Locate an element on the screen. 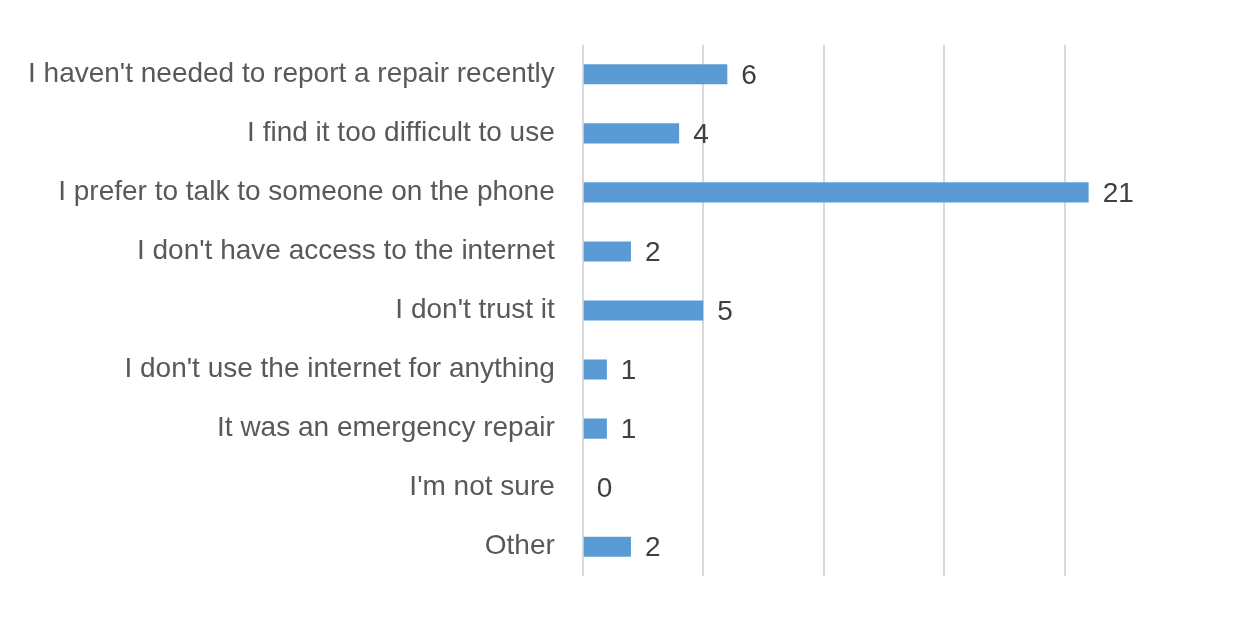 The height and width of the screenshot is (621, 1245). data-label: 0 is located at coordinates (604, 488).